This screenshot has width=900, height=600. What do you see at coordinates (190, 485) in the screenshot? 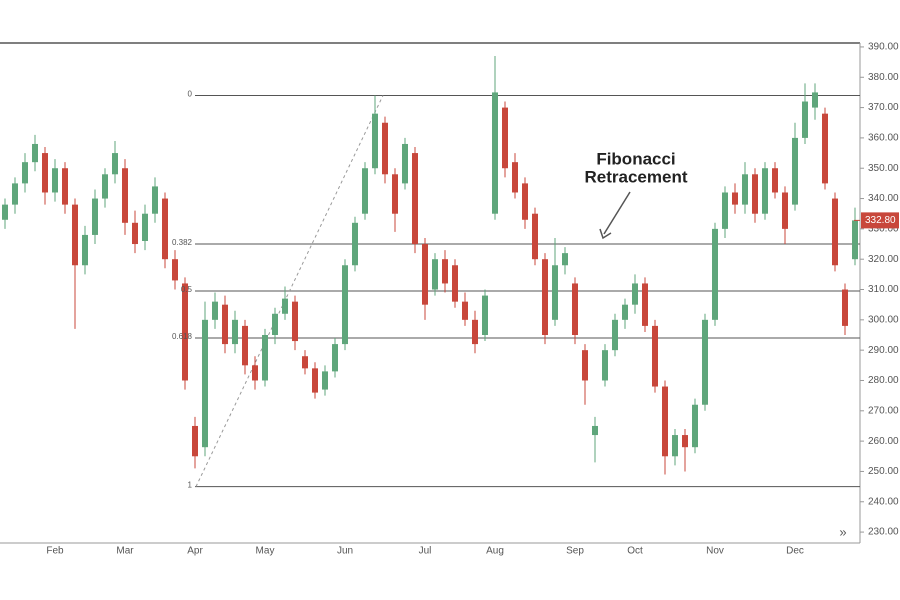
I see `fib-level-label: 1` at bounding box center [190, 485].